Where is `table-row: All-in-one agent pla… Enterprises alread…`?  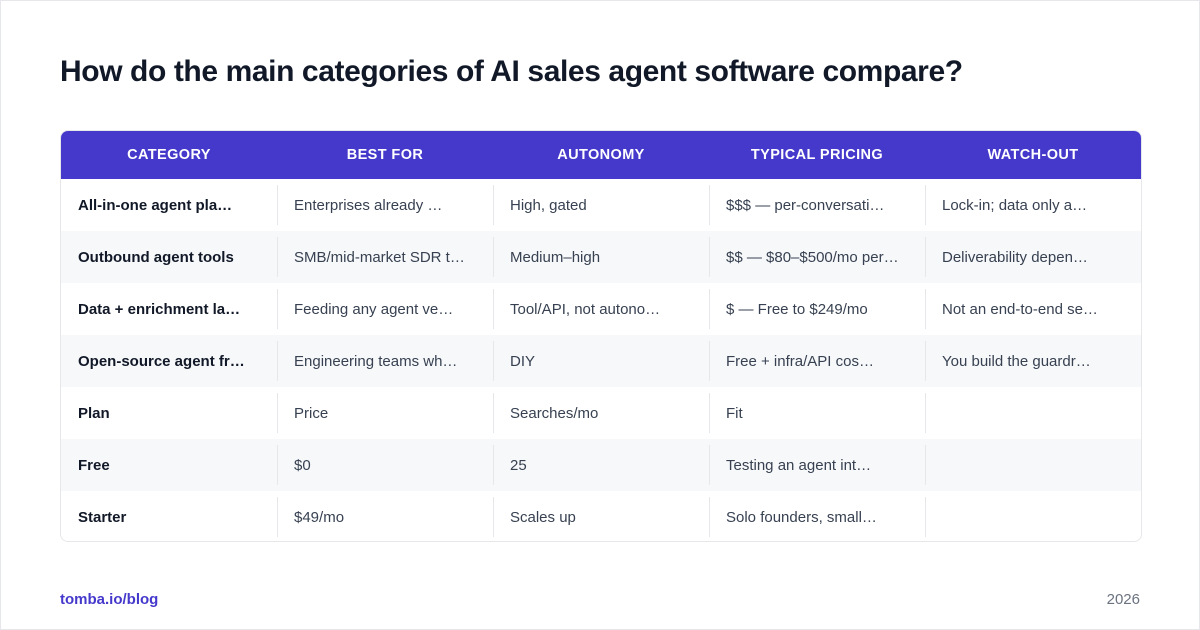 table-row: All-in-one agent pla… Enterprises alread… is located at coordinates (601, 205).